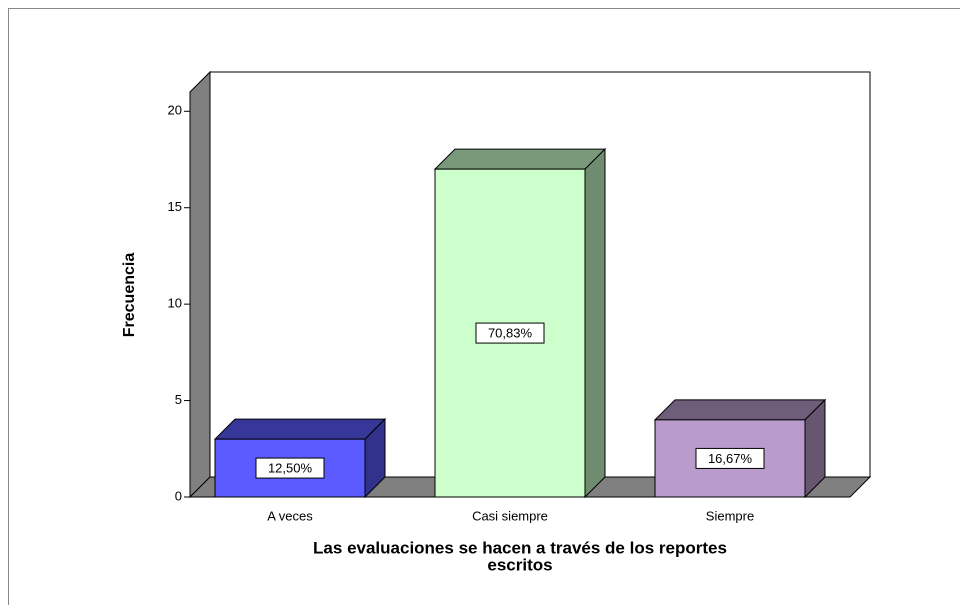 The image size is (960, 610). I want to click on y-tick-label: 5, so click(178, 399).